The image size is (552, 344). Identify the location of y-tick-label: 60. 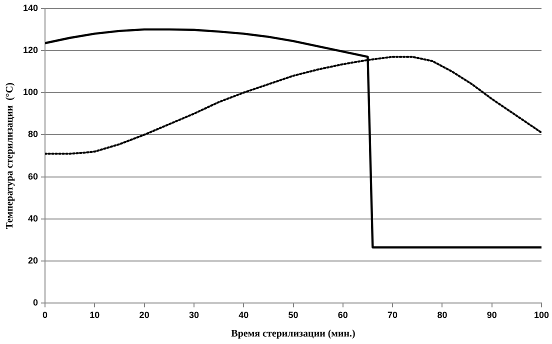
(33, 176).